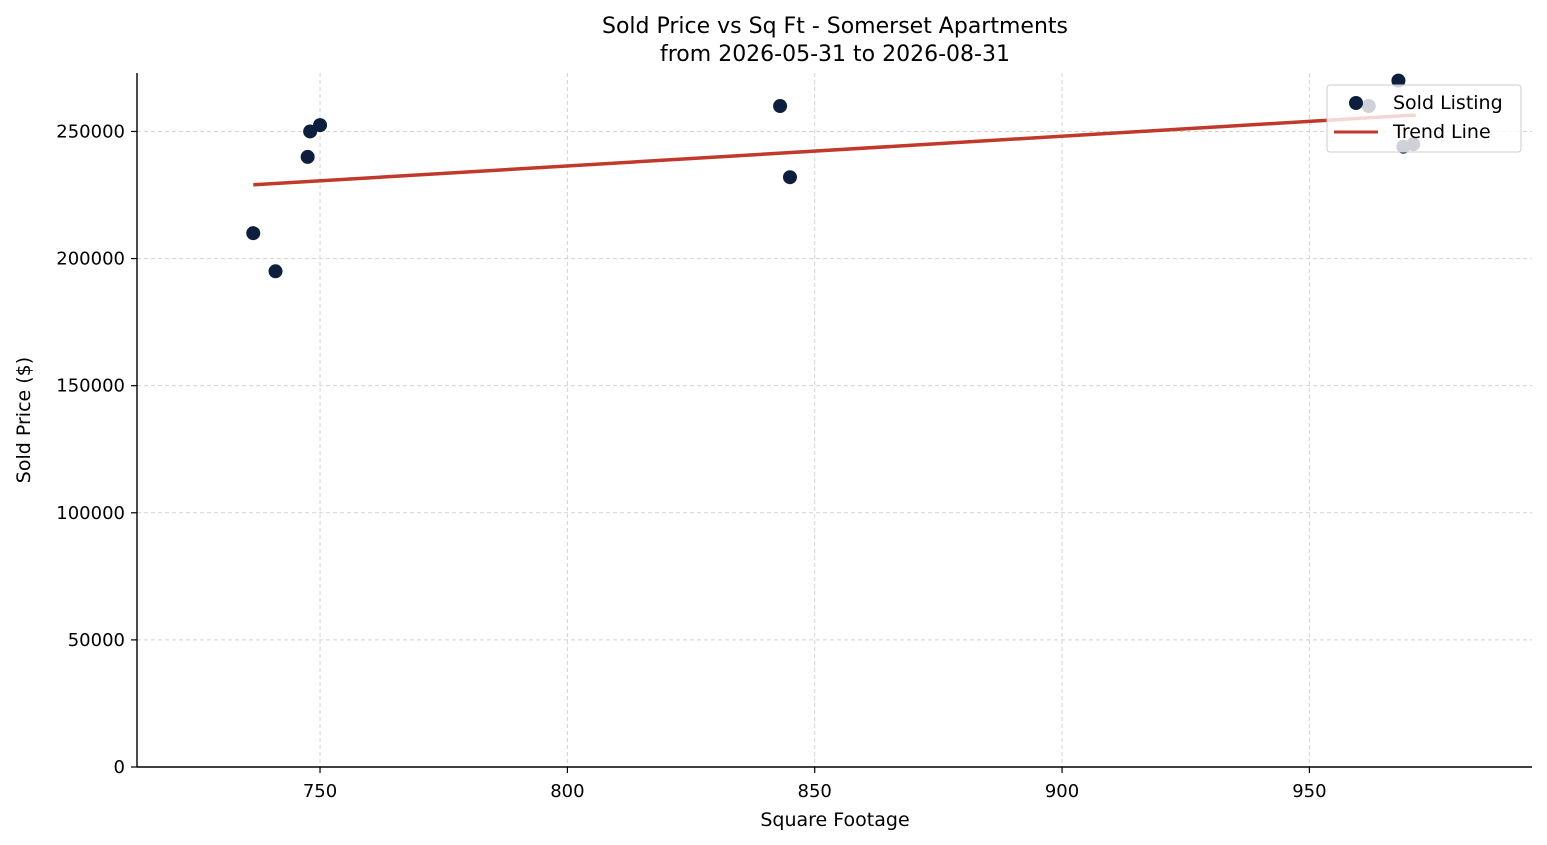 The height and width of the screenshot is (845, 1547). What do you see at coordinates (24, 420) in the screenshot?
I see `y-axis-label: Sold Price ($)` at bounding box center [24, 420].